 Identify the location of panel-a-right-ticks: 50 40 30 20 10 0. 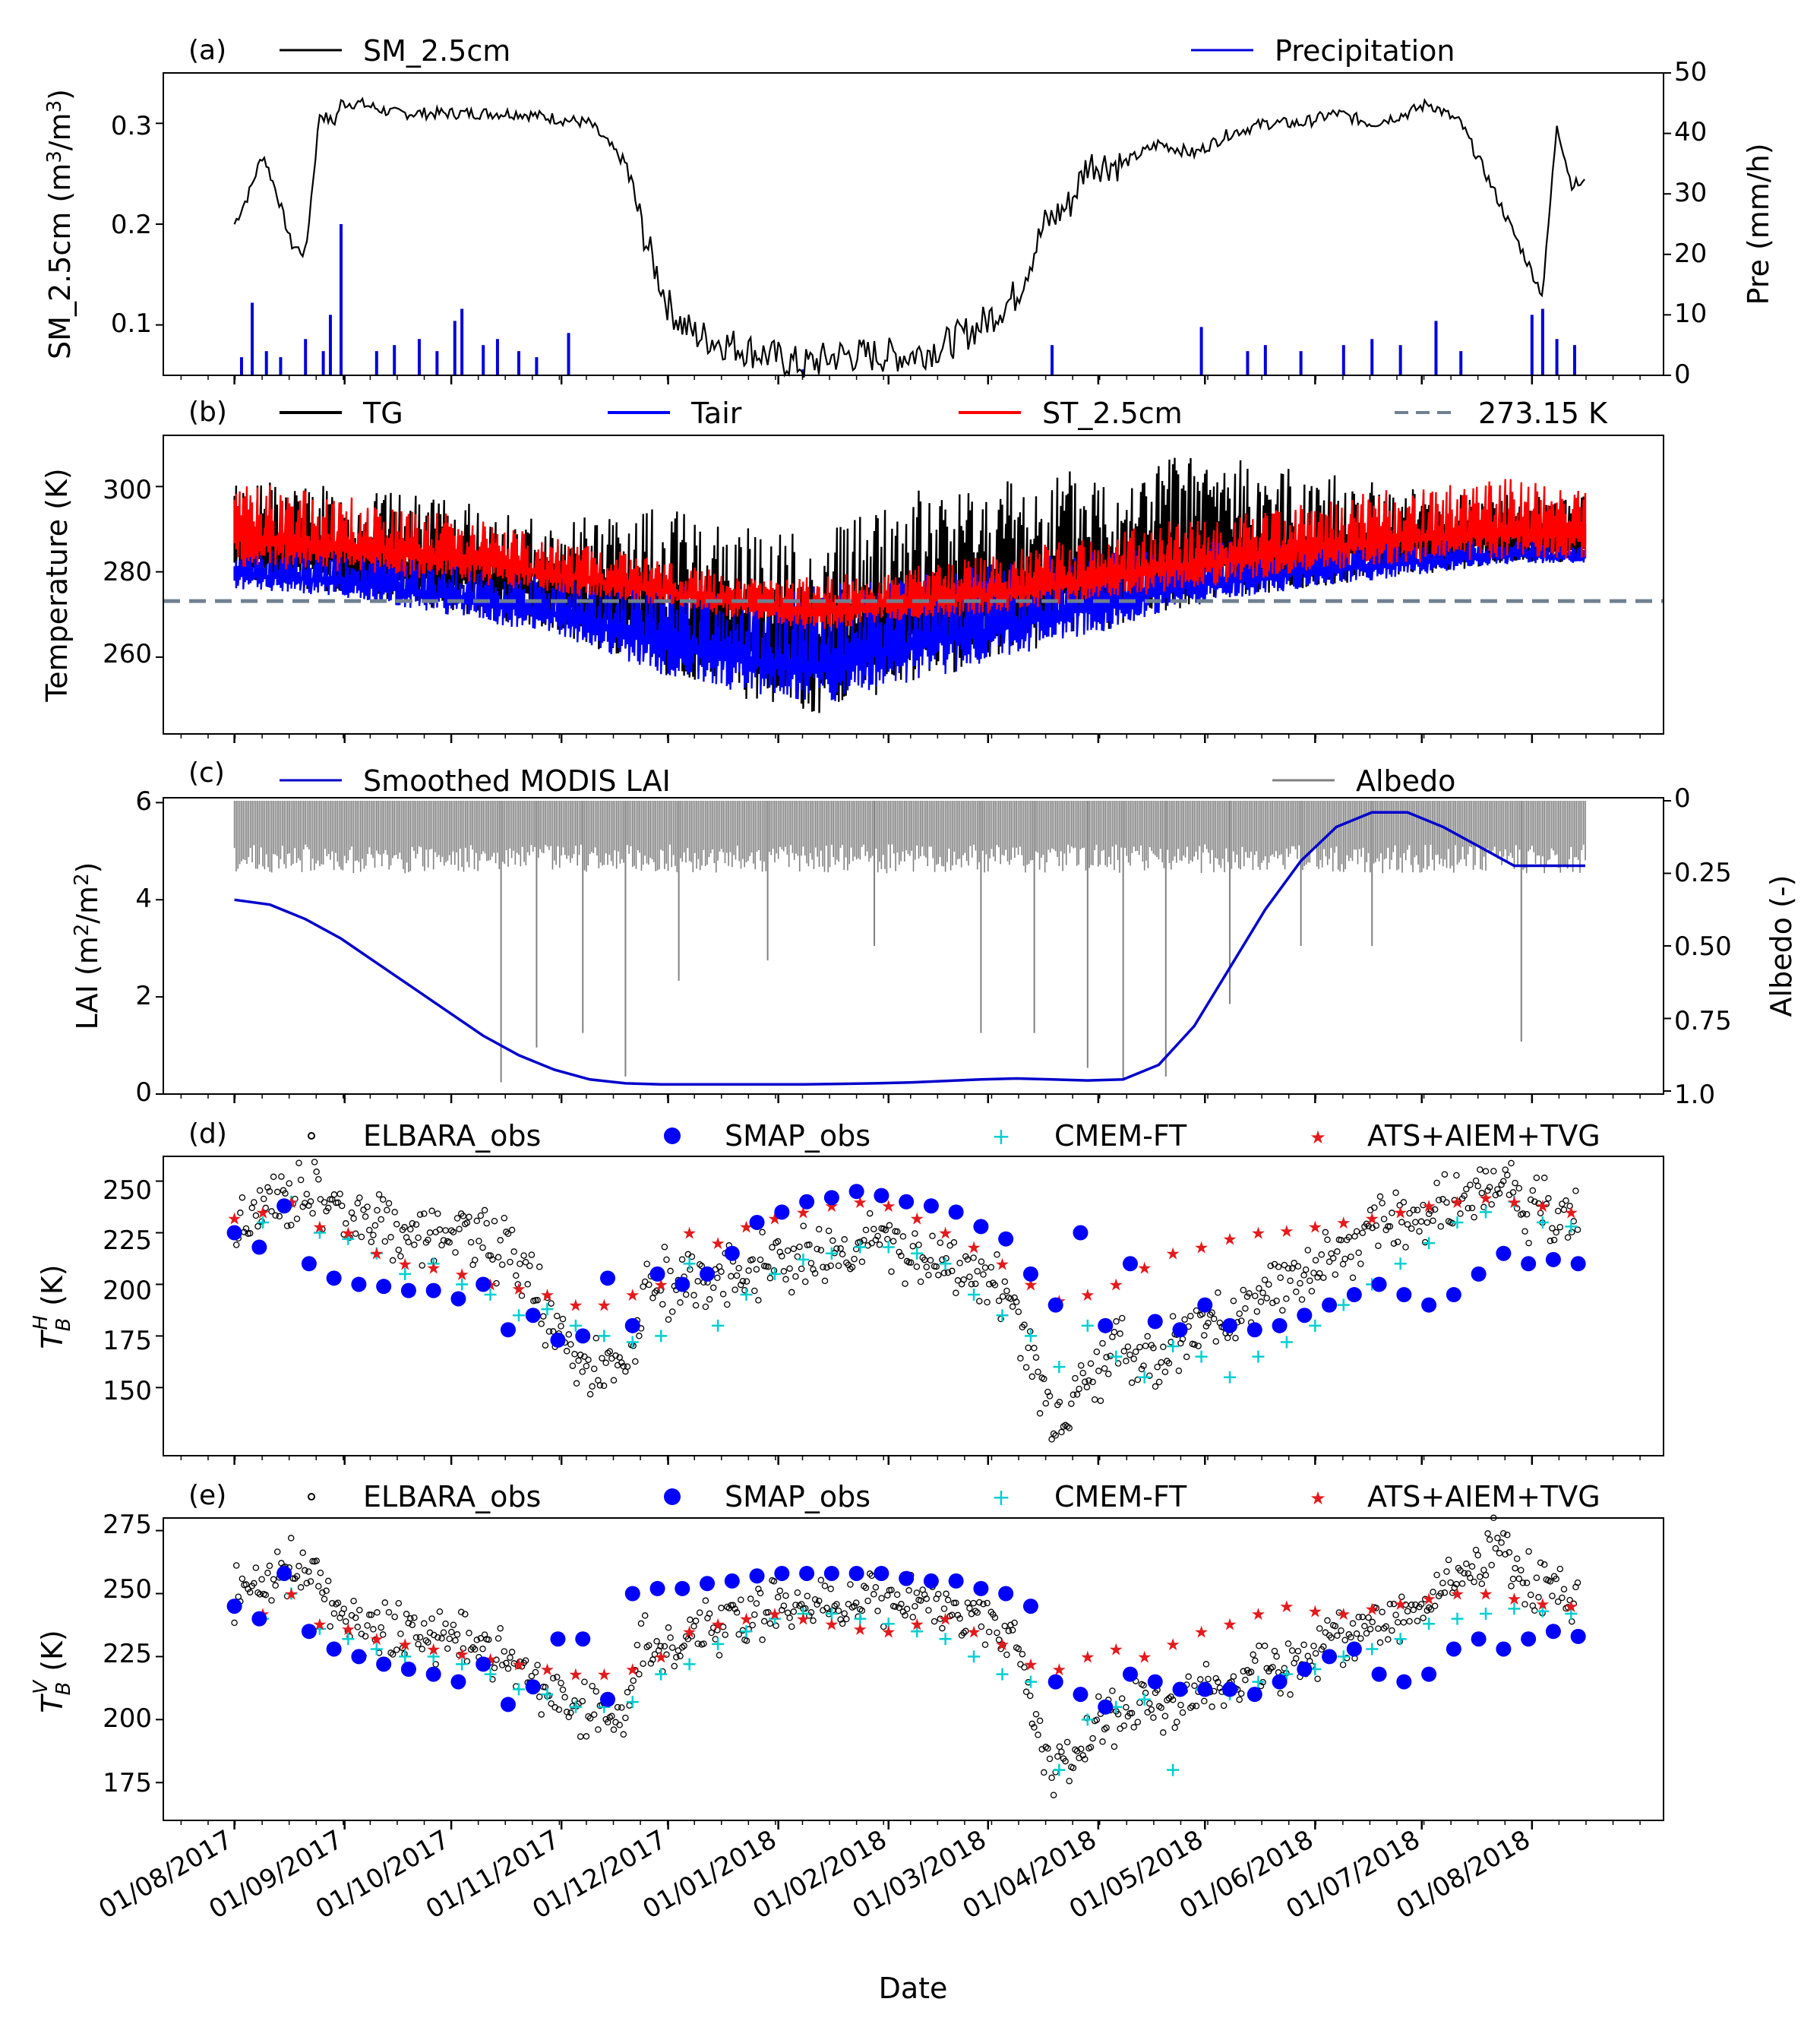
(1690, 223).